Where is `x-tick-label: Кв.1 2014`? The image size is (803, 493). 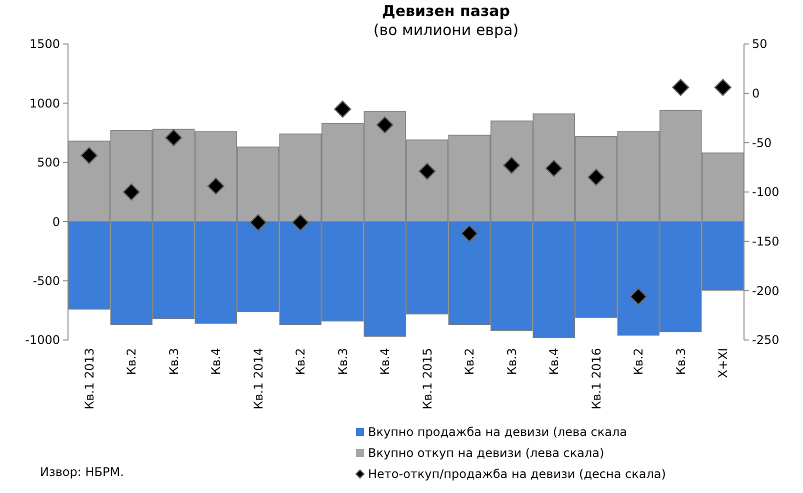 x-tick-label: Кв.1 2014 is located at coordinates (258, 379).